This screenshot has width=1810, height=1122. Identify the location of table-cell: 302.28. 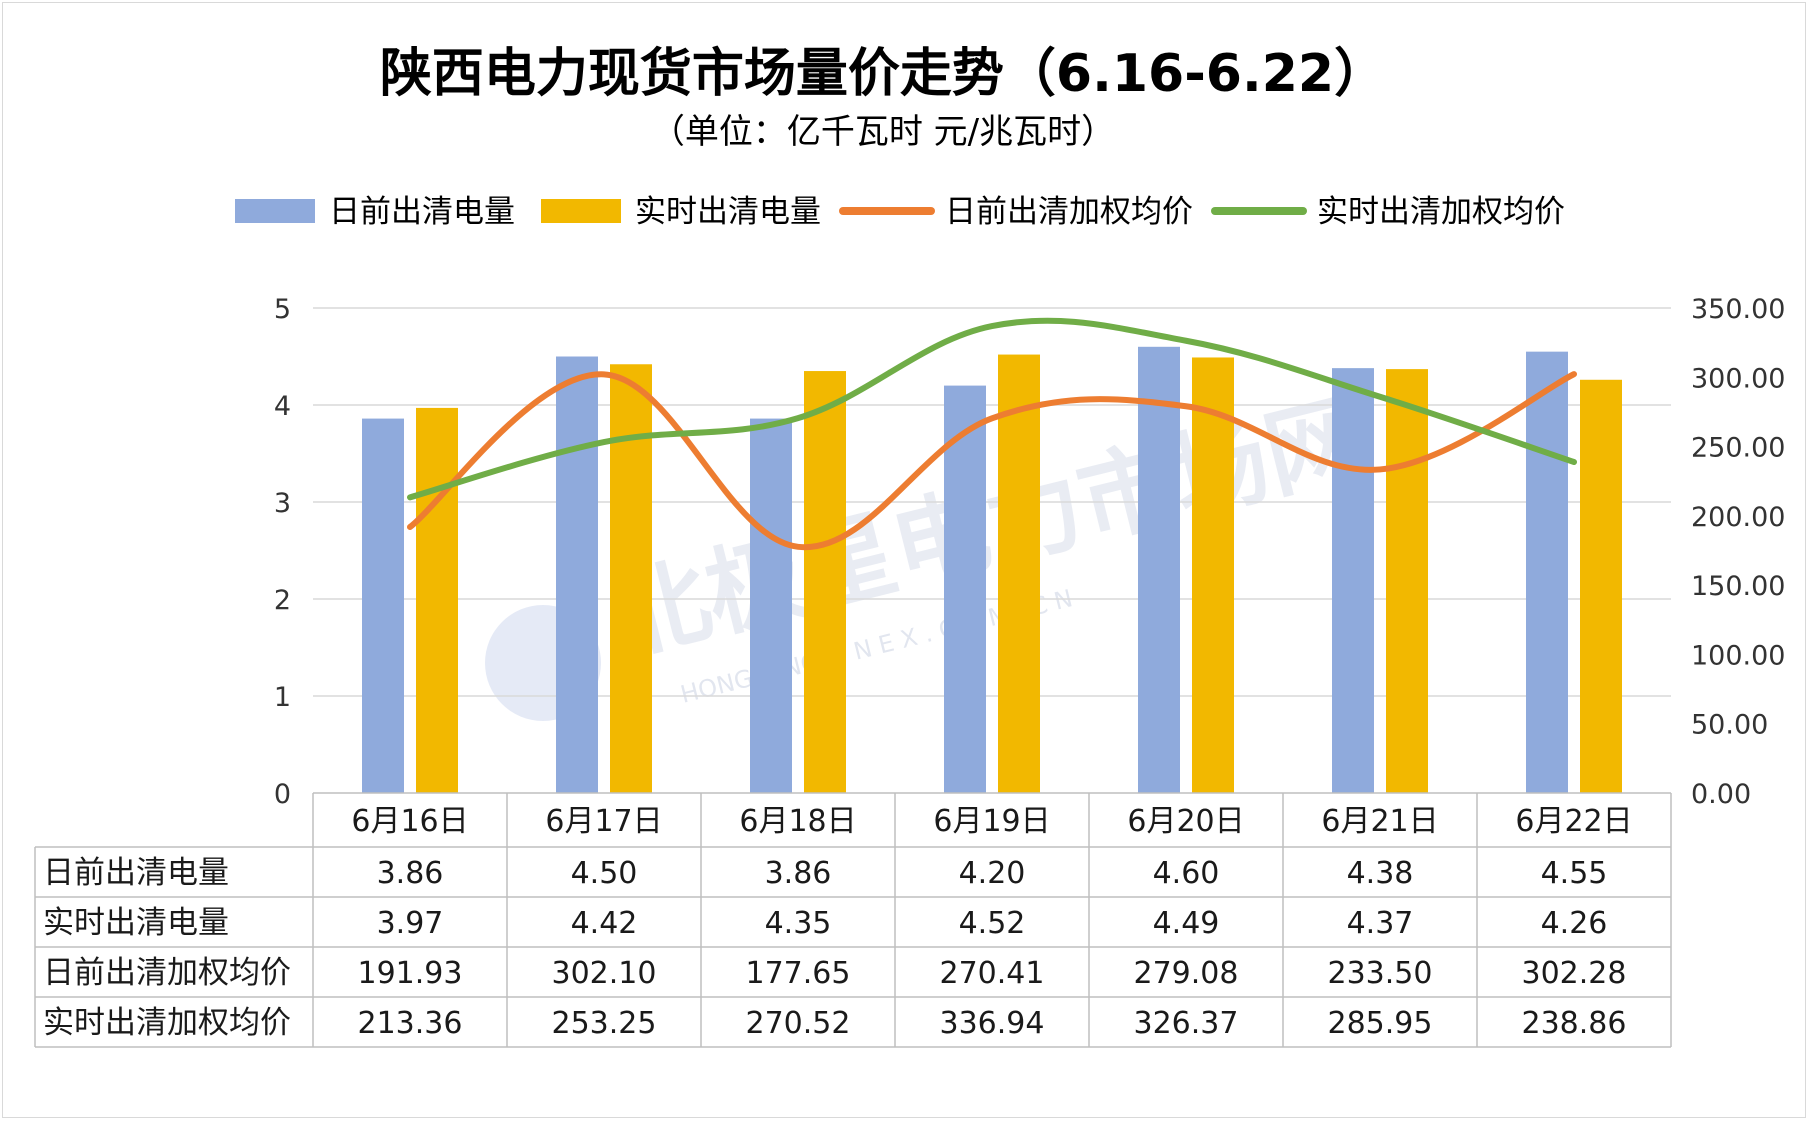
(1574, 973).